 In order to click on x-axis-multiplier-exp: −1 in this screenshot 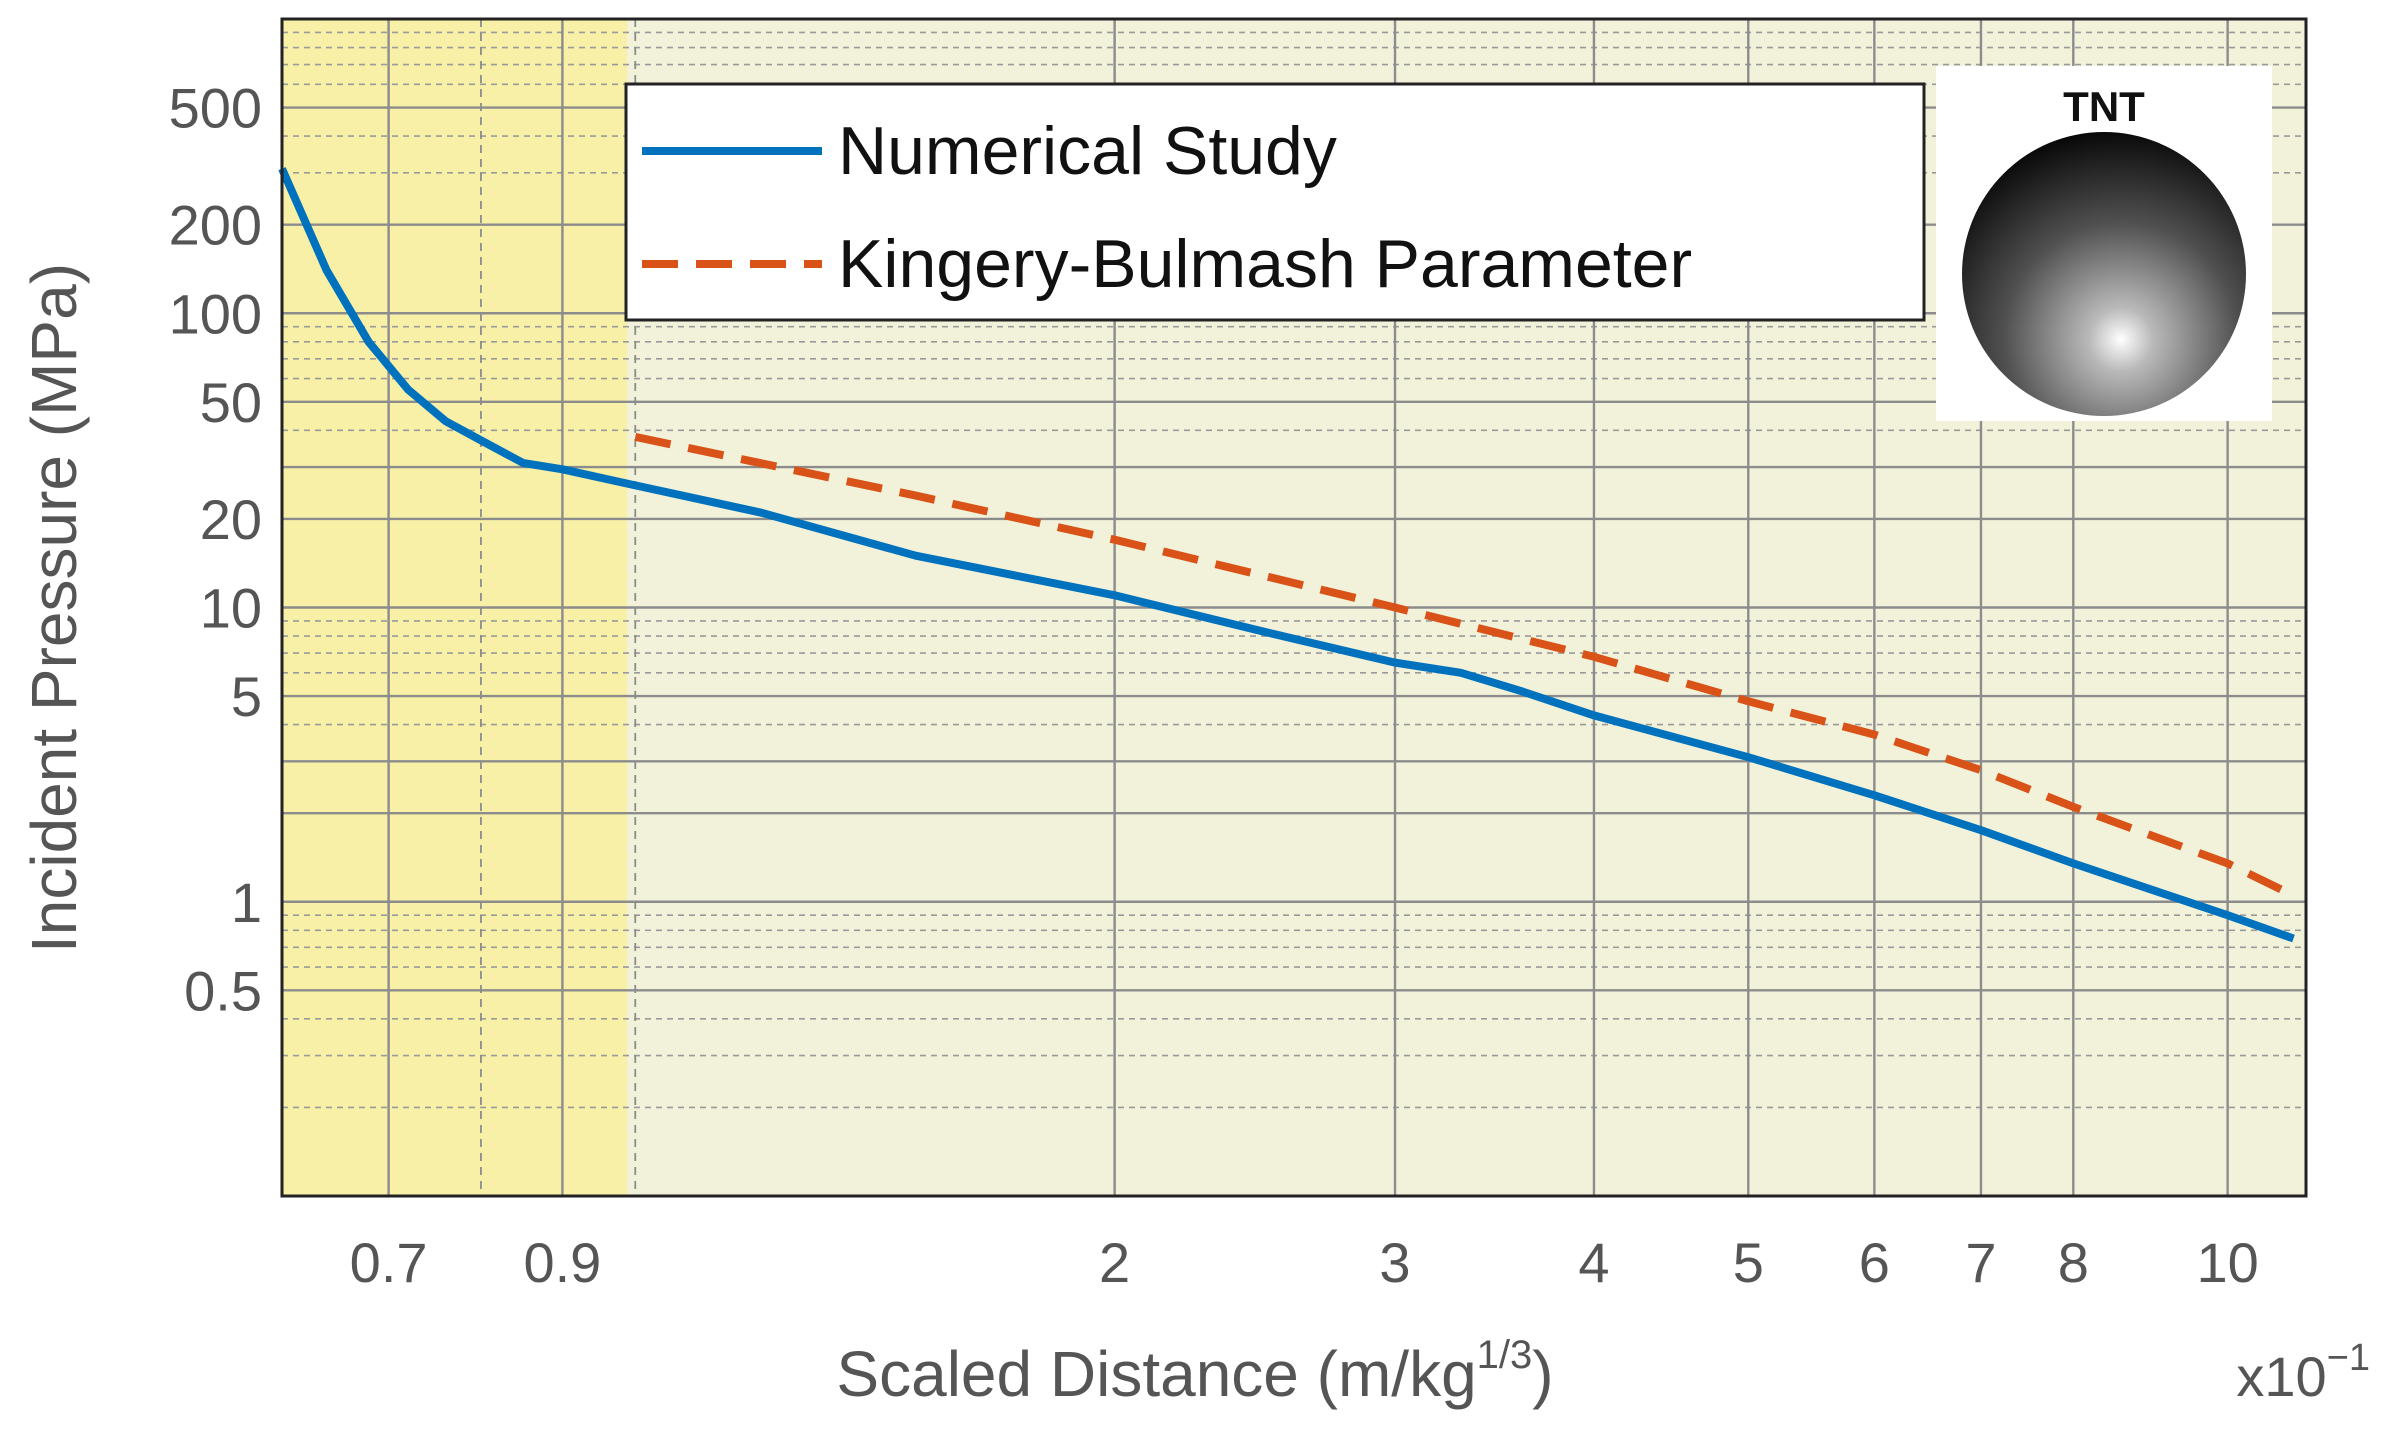, I will do `click(2348, 1358)`.